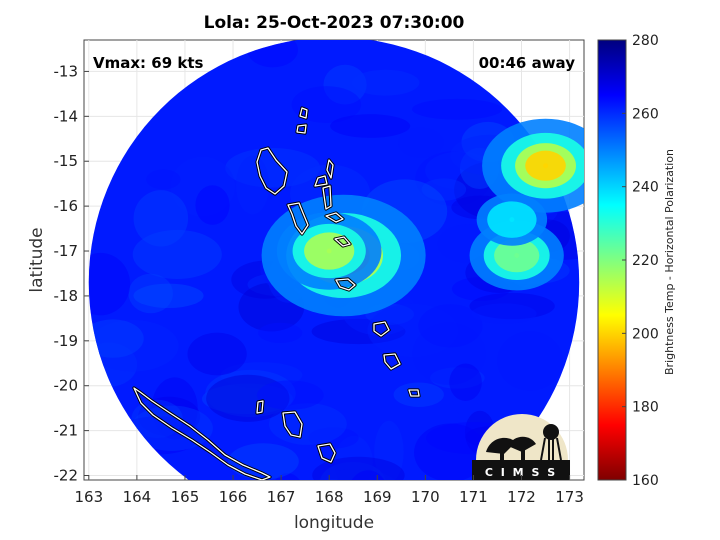  I want to click on x-tick-label: 172, so click(521, 497).